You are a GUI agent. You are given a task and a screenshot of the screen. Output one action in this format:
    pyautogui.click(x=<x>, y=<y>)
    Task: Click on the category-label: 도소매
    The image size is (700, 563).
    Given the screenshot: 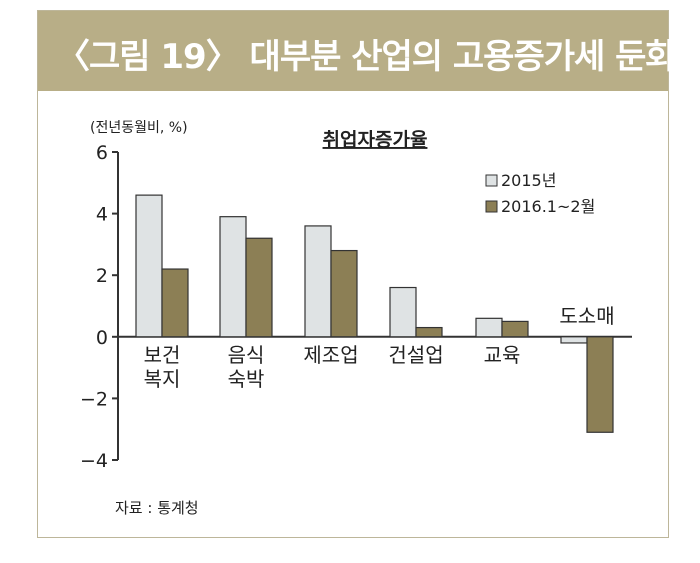 What is the action you would take?
    pyautogui.click(x=586, y=316)
    